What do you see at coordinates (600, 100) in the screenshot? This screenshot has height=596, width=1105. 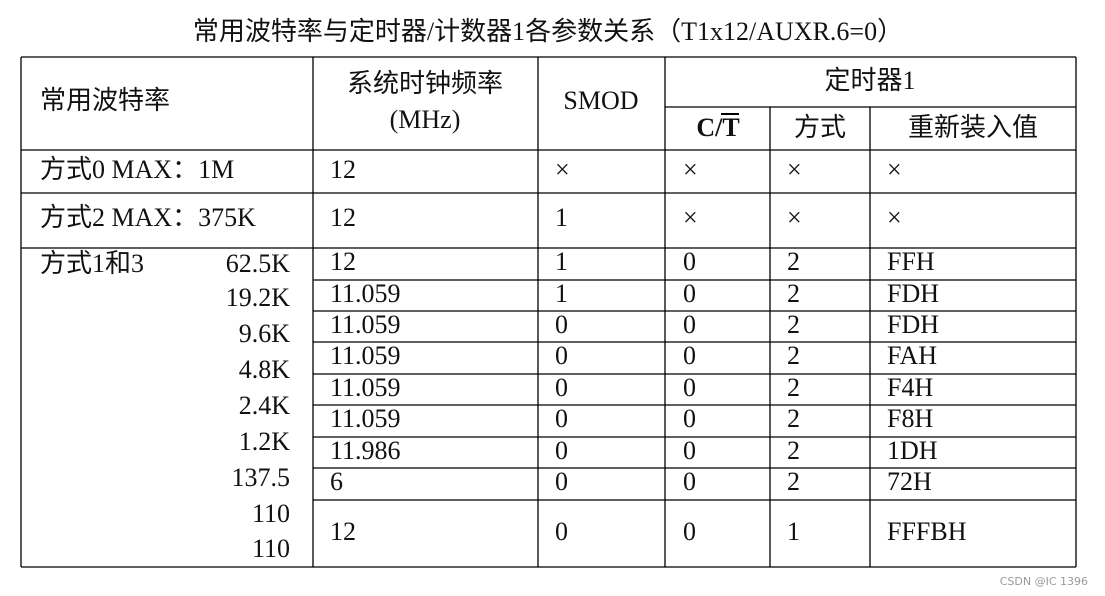 I see `header-smod: SMOD` at bounding box center [600, 100].